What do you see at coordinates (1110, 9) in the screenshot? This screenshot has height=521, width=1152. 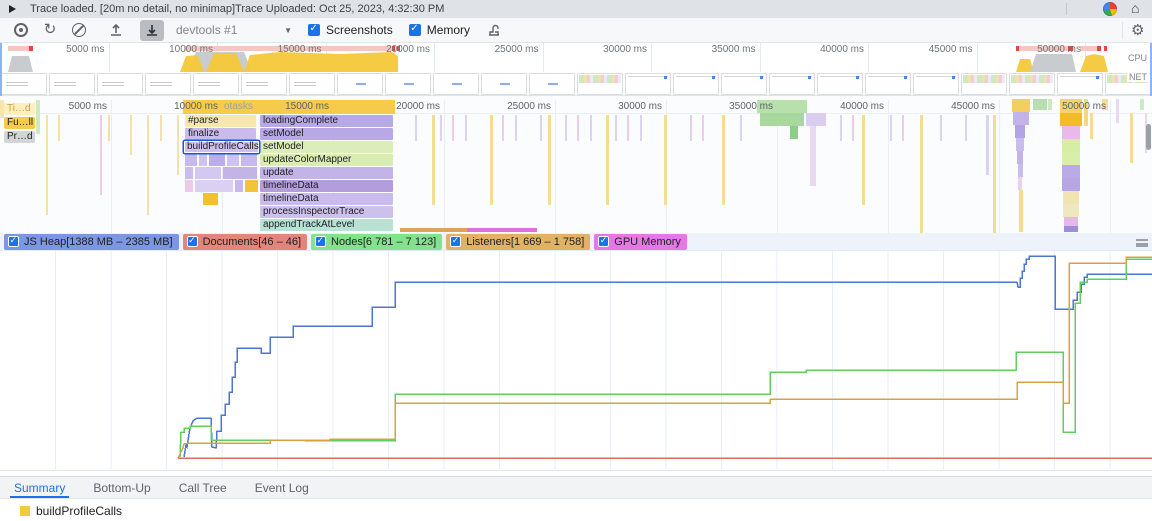 I see `profile-avatar` at bounding box center [1110, 9].